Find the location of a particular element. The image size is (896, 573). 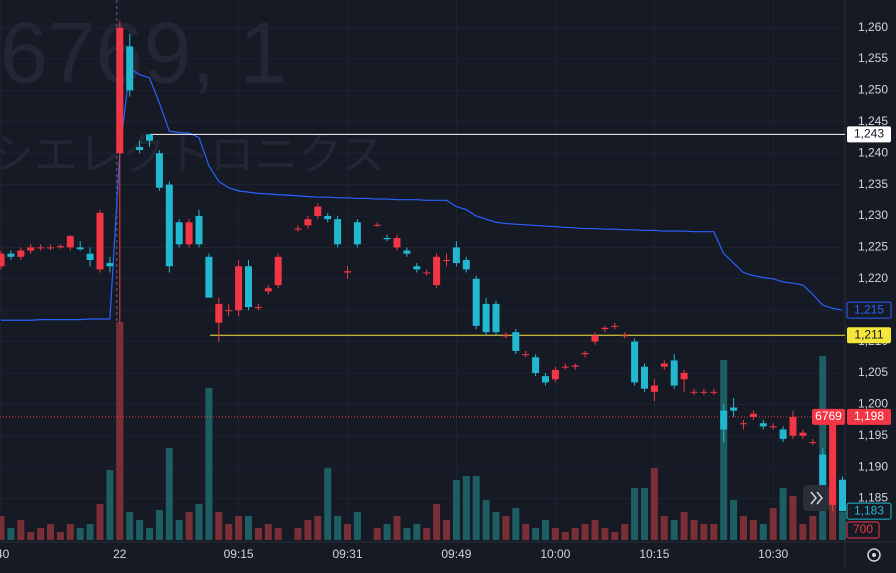

x-tick-label: 09:49 is located at coordinates (456, 554).